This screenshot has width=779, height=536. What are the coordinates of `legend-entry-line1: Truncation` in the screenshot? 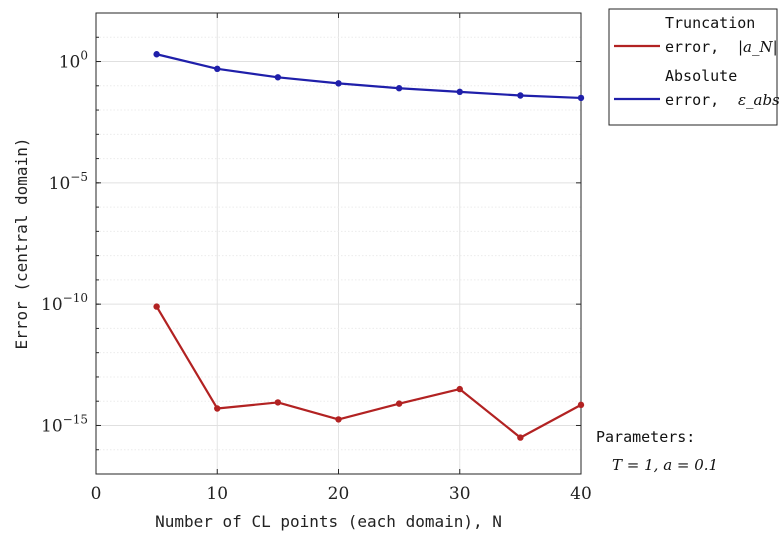 It's located at (710, 23).